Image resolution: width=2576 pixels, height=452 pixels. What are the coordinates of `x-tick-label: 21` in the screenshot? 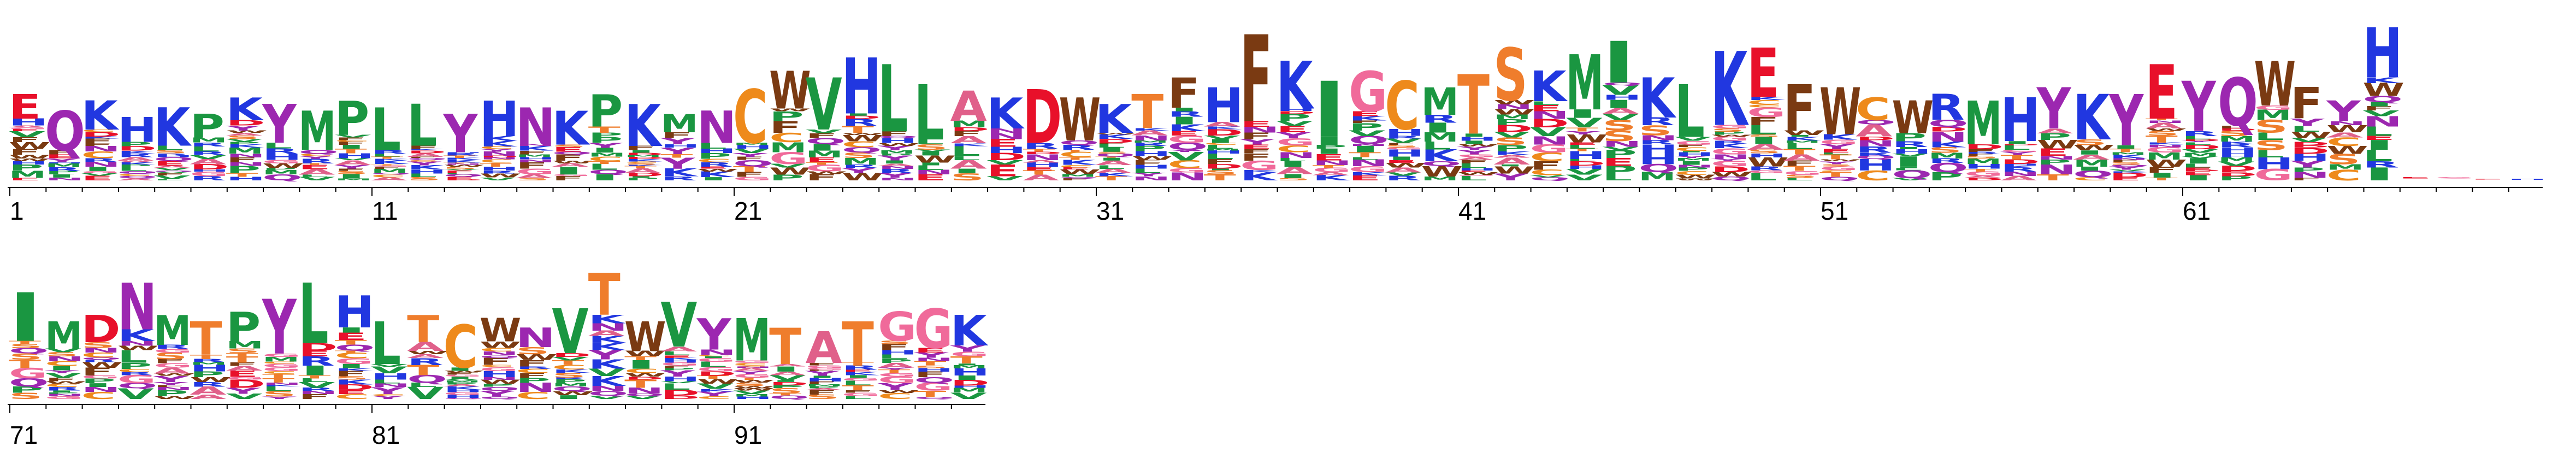 It's located at (748, 211).